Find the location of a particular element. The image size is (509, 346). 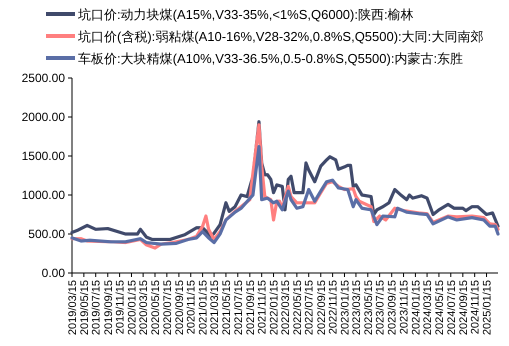

y-tick-label: 1000.00 is located at coordinates (44, 195).